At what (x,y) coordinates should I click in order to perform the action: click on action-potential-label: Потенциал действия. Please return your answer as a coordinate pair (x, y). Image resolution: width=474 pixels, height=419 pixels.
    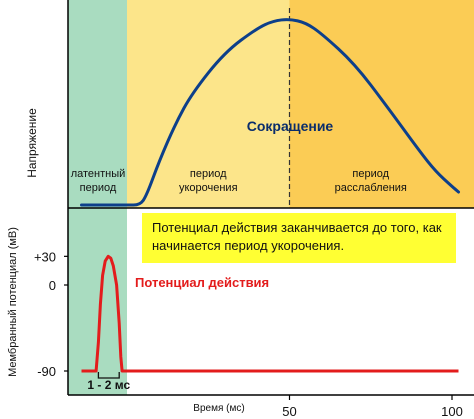
    Looking at the image, I should click on (202, 282).